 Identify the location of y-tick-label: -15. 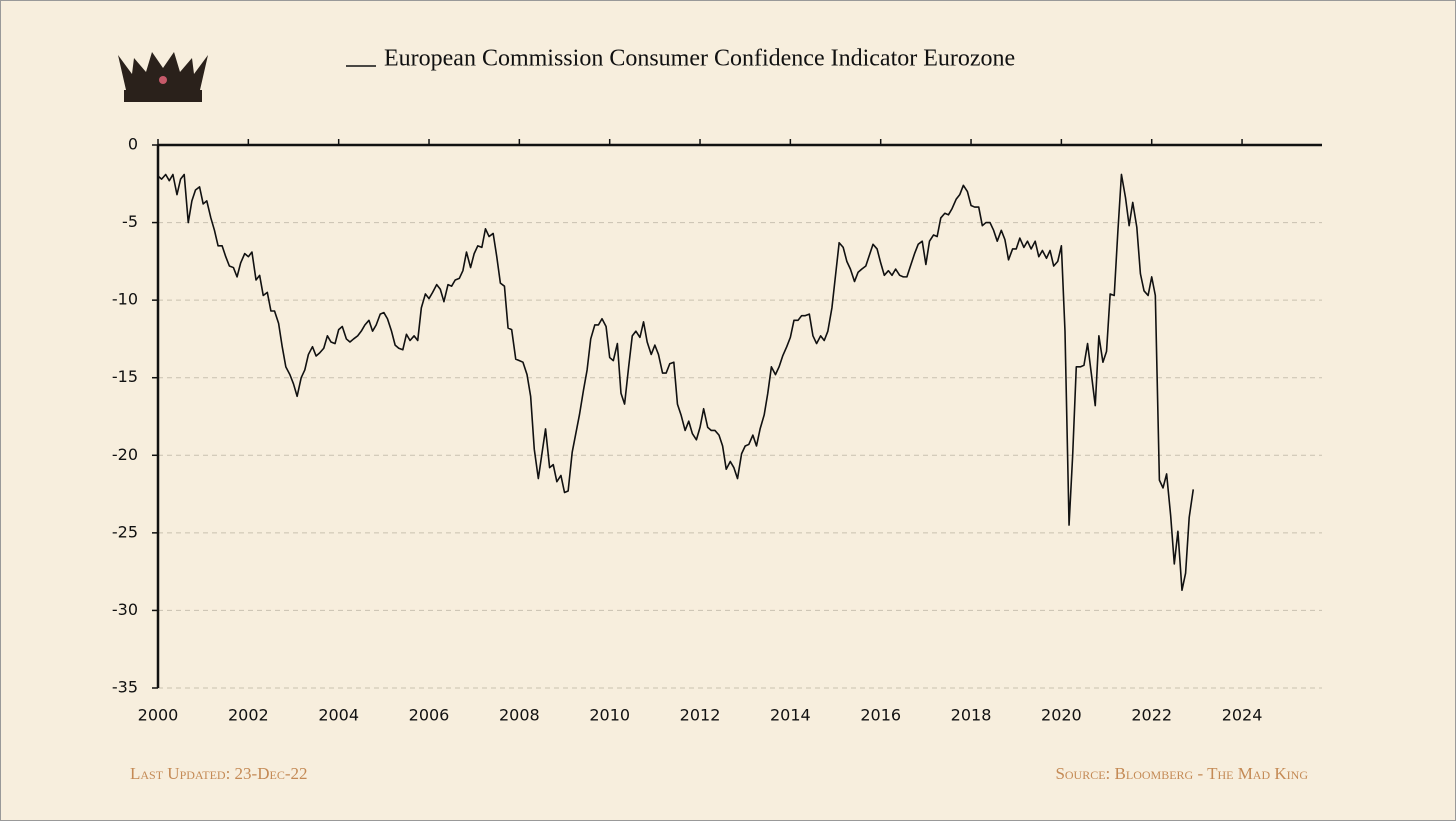
(125, 376).